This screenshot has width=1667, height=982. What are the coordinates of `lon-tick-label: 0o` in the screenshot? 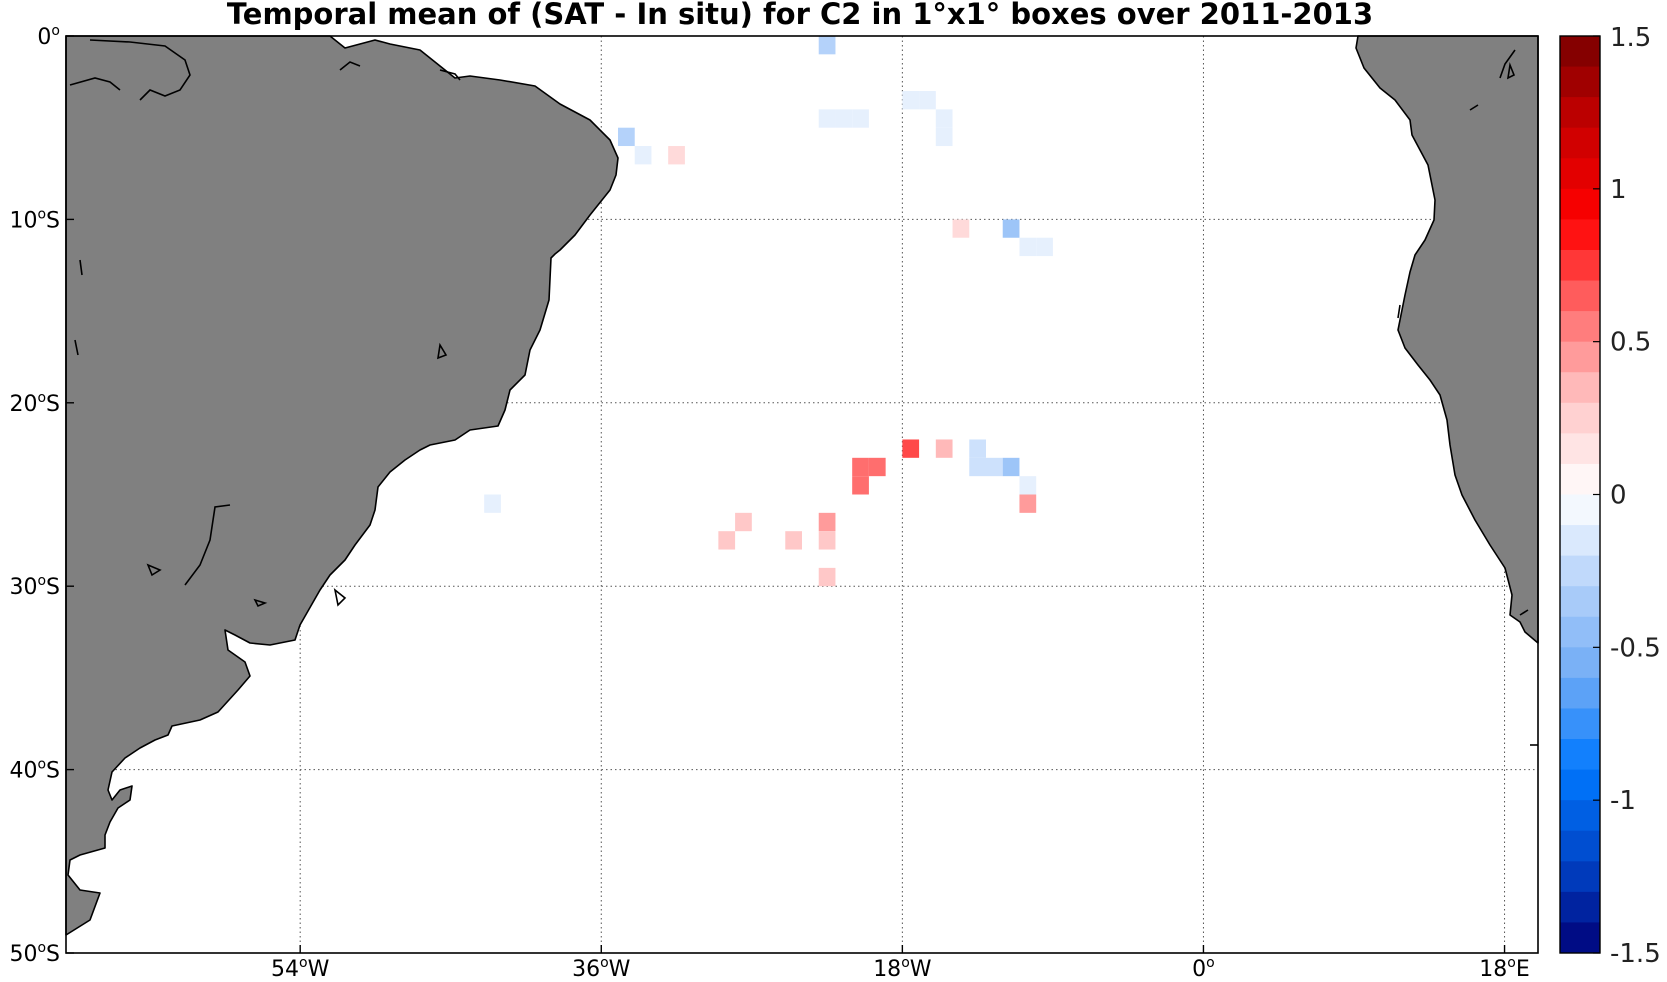 It's located at (1203, 968).